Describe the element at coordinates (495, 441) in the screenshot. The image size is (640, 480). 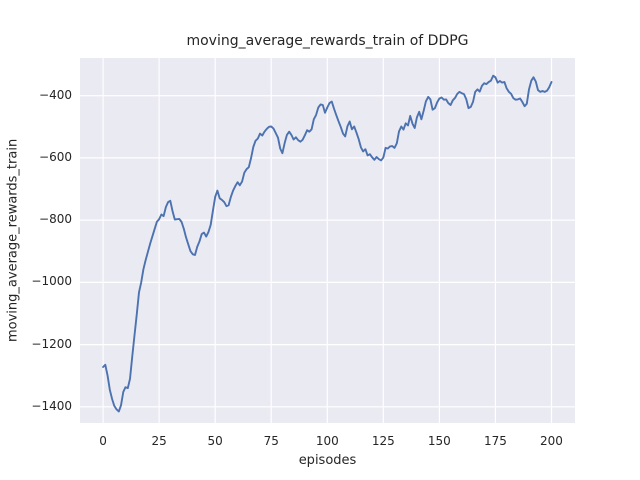
I see `x-tick-label: 175` at that location.